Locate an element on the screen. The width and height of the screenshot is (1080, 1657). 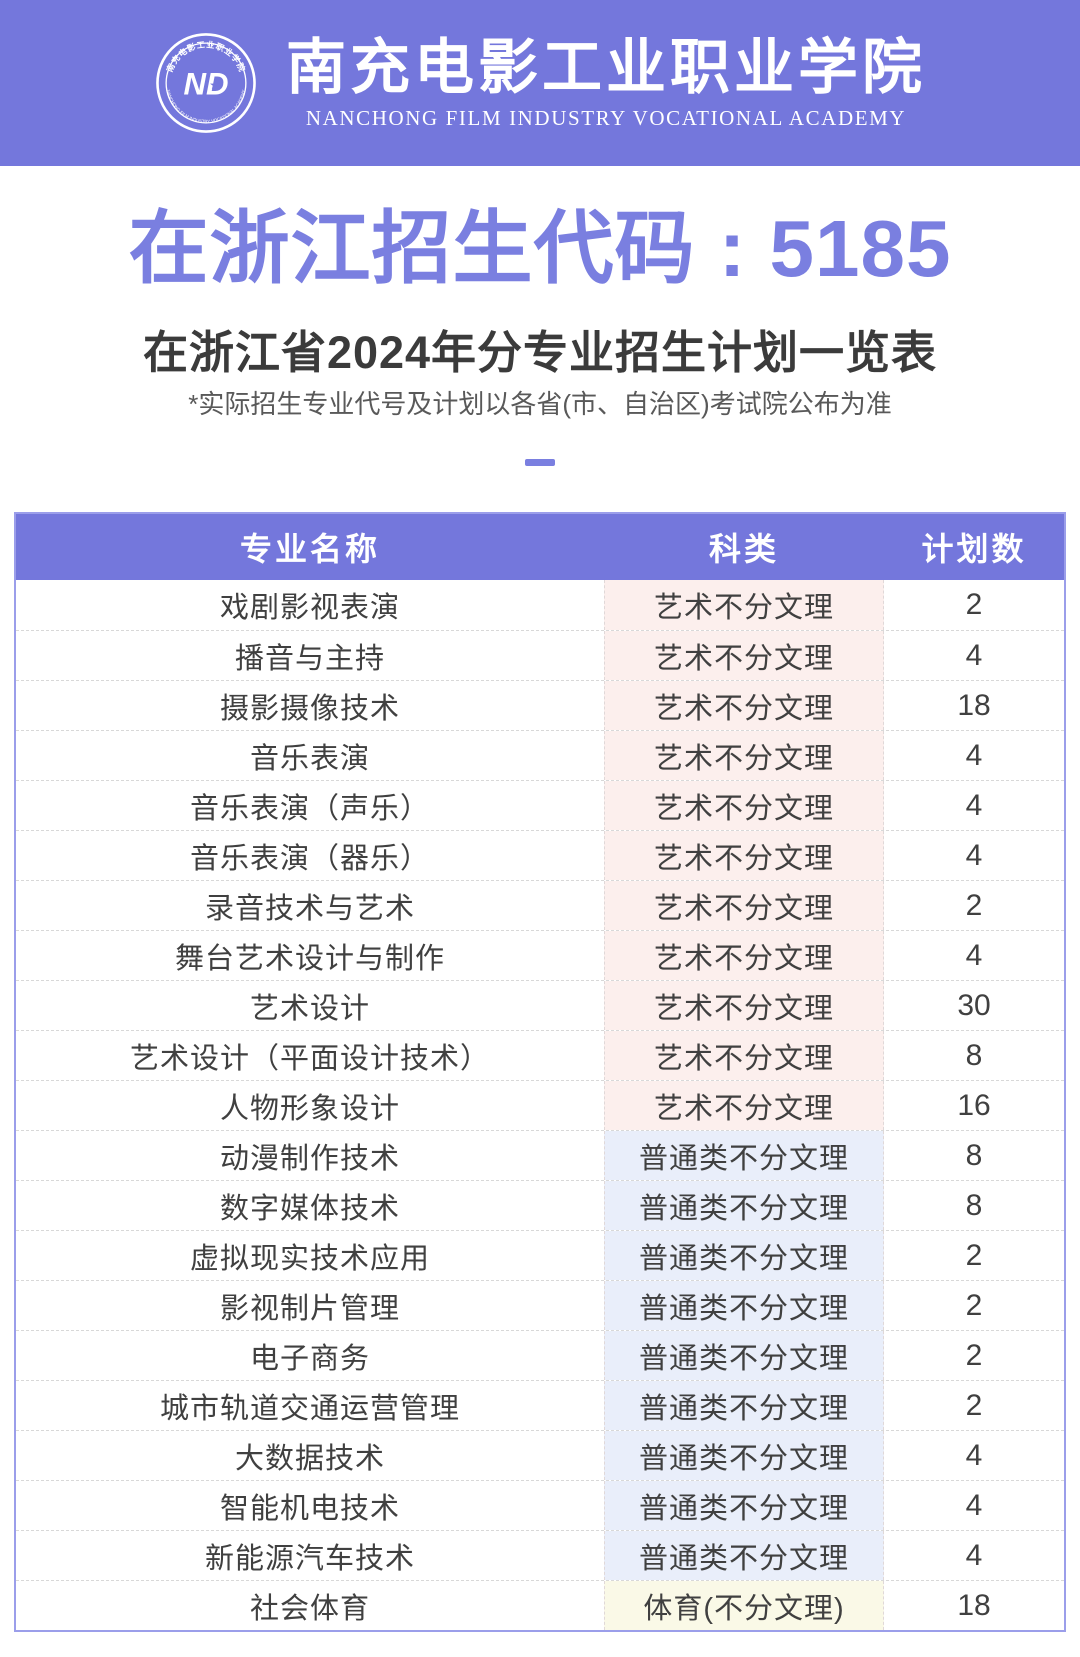
major-cell: 城市轨道交通运营管理 is located at coordinates (309, 1408).